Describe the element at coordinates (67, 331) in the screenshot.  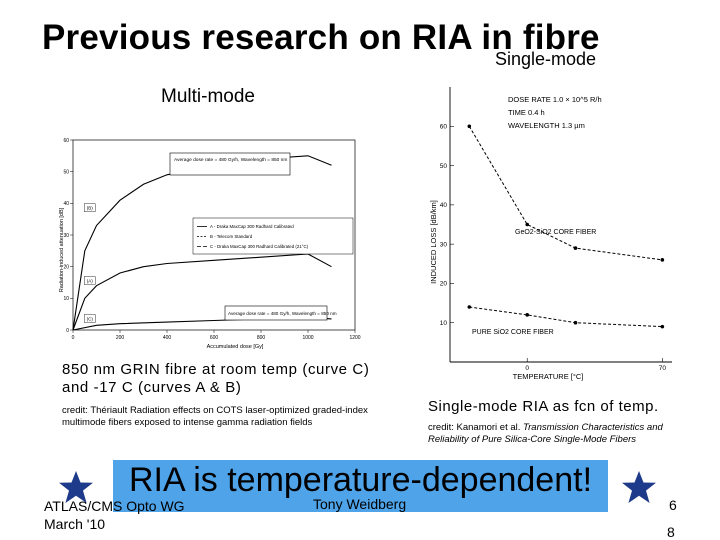
I see `multimode-y-tick-label: 0` at that location.